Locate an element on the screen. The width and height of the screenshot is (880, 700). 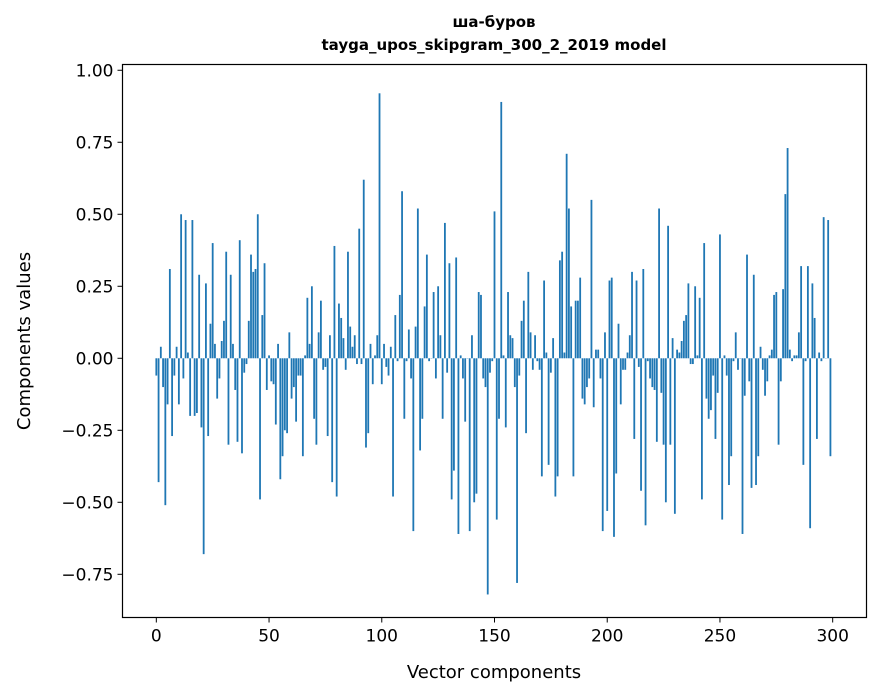
y-axis-label: Components values is located at coordinates (24, 341).